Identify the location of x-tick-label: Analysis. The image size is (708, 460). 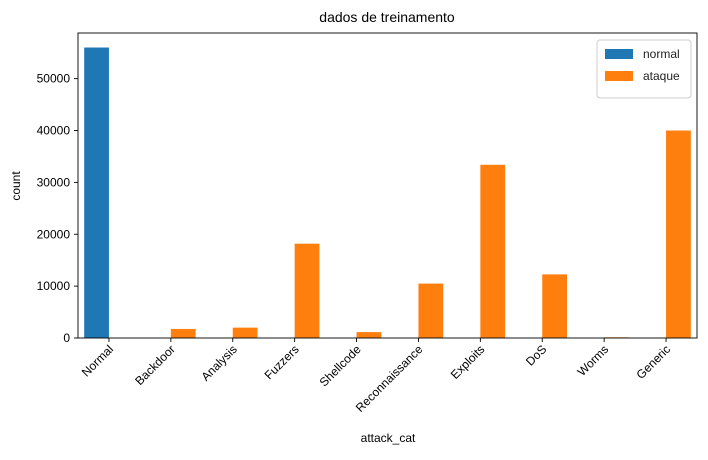
(218, 362).